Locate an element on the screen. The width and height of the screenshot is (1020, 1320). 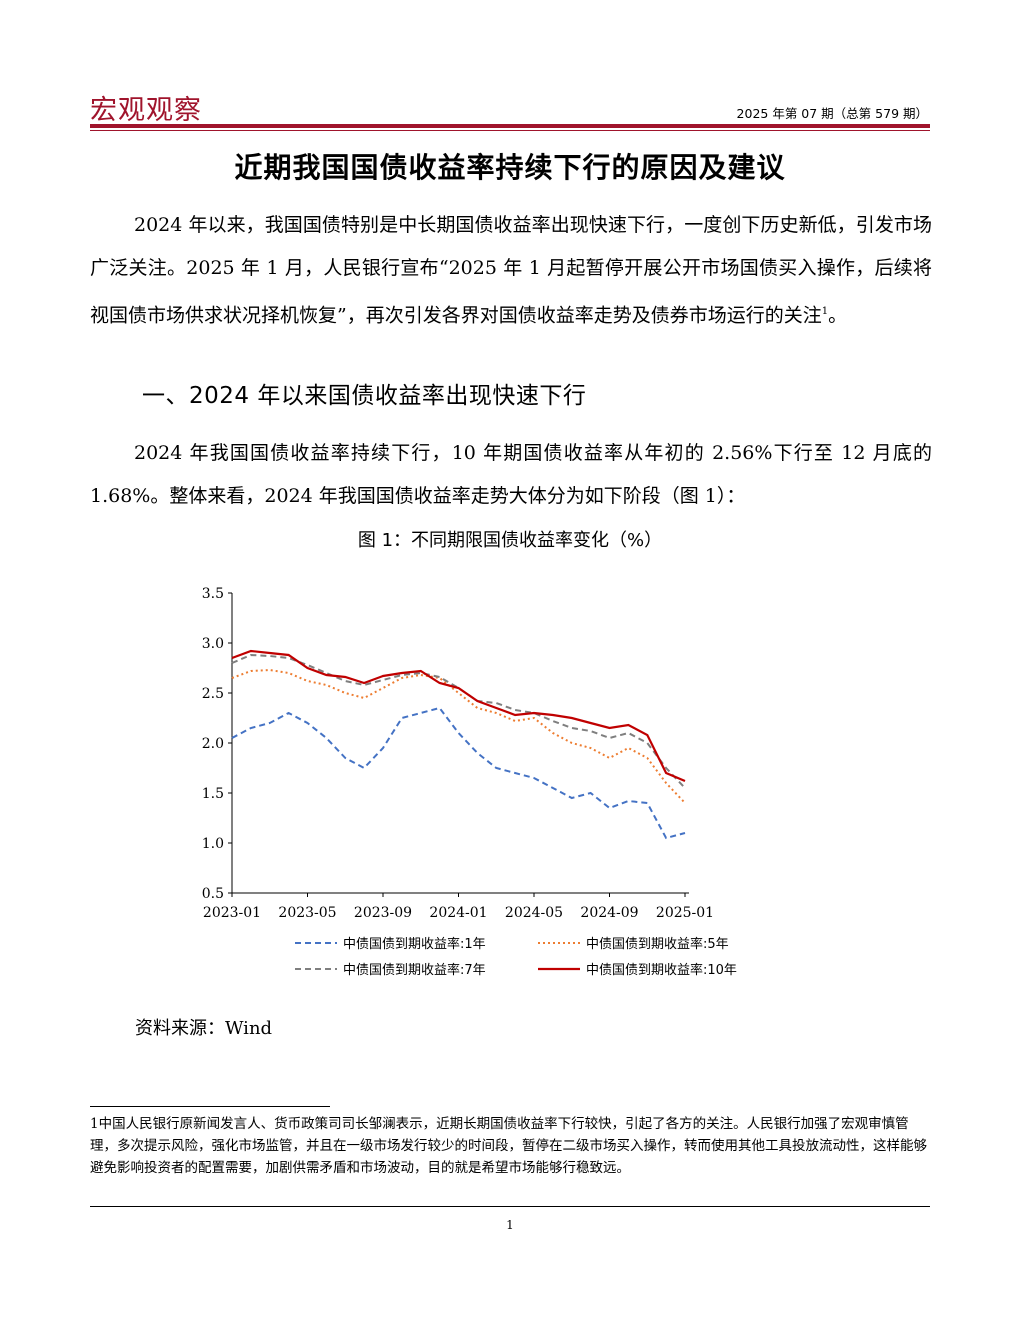
header-rule is located at coordinates (510, 126).